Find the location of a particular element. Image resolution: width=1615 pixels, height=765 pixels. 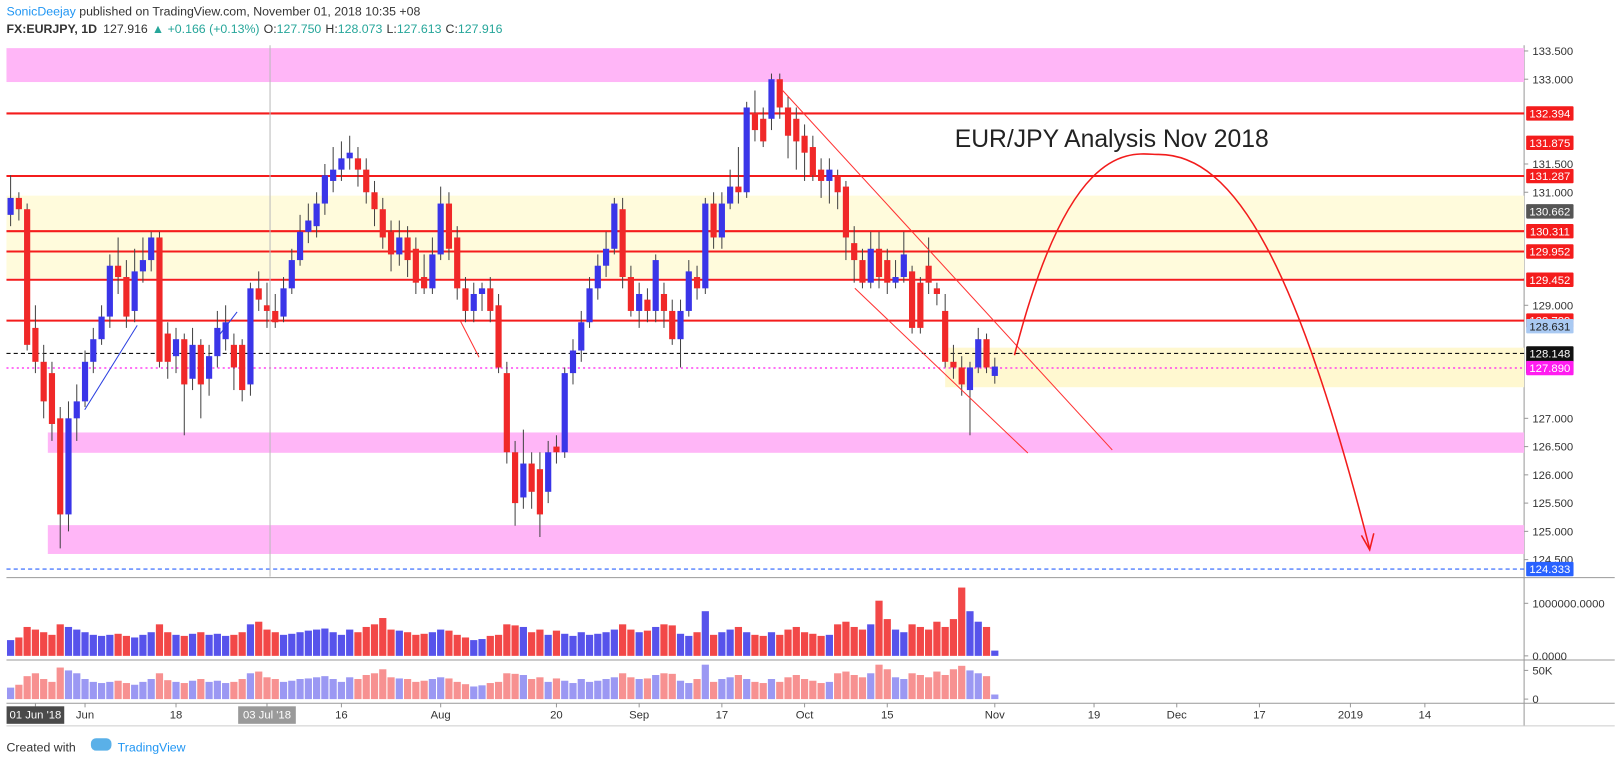

zone is located at coordinates (786, 539).